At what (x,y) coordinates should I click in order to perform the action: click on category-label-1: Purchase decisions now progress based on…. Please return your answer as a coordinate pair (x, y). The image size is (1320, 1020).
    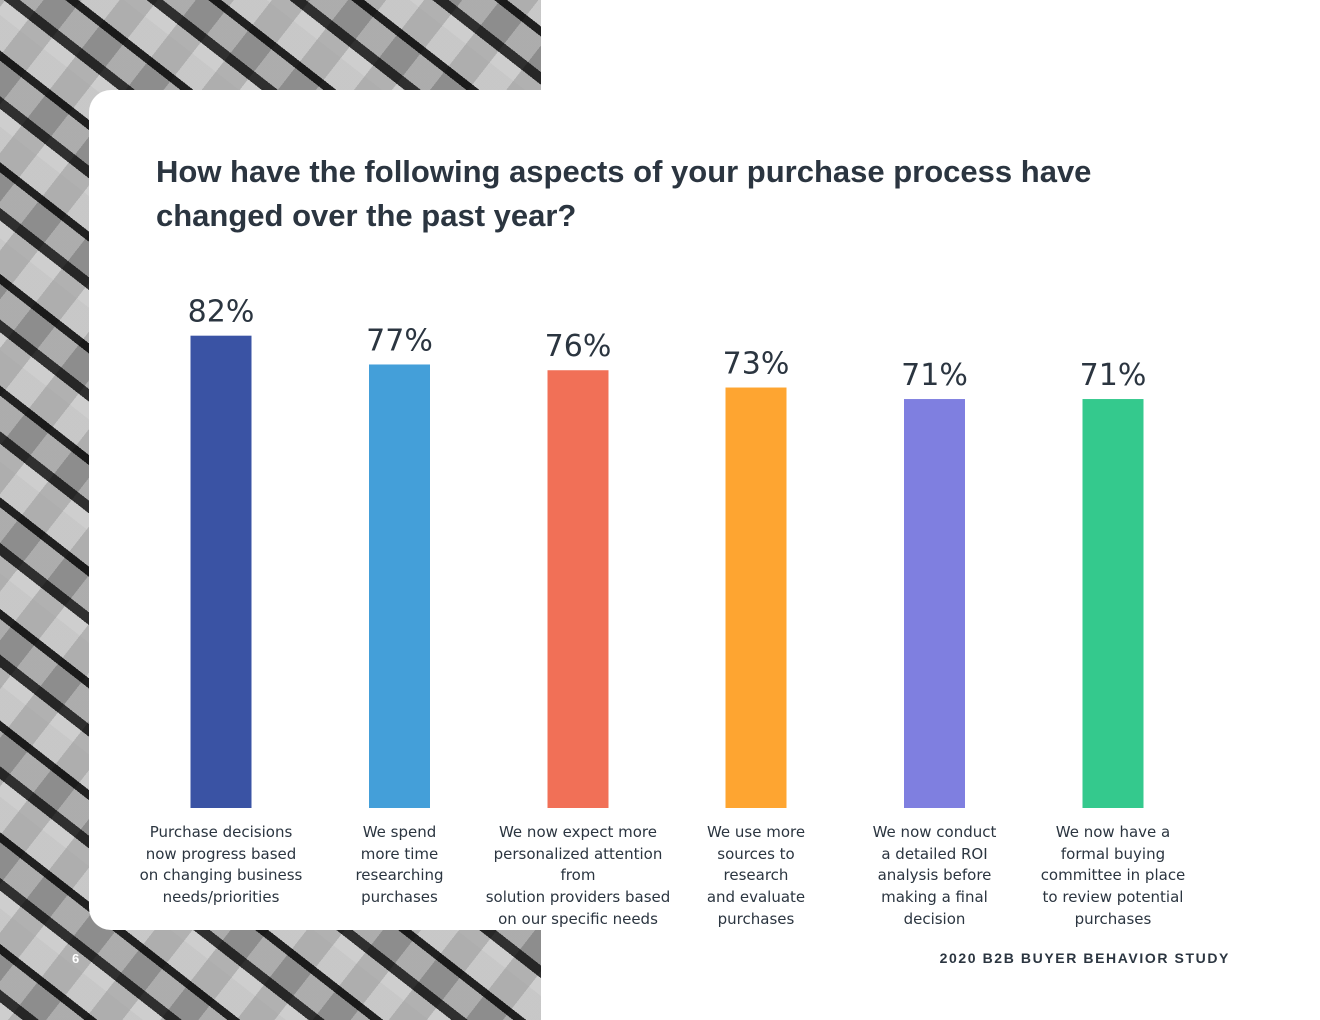
    Looking at the image, I should click on (221, 865).